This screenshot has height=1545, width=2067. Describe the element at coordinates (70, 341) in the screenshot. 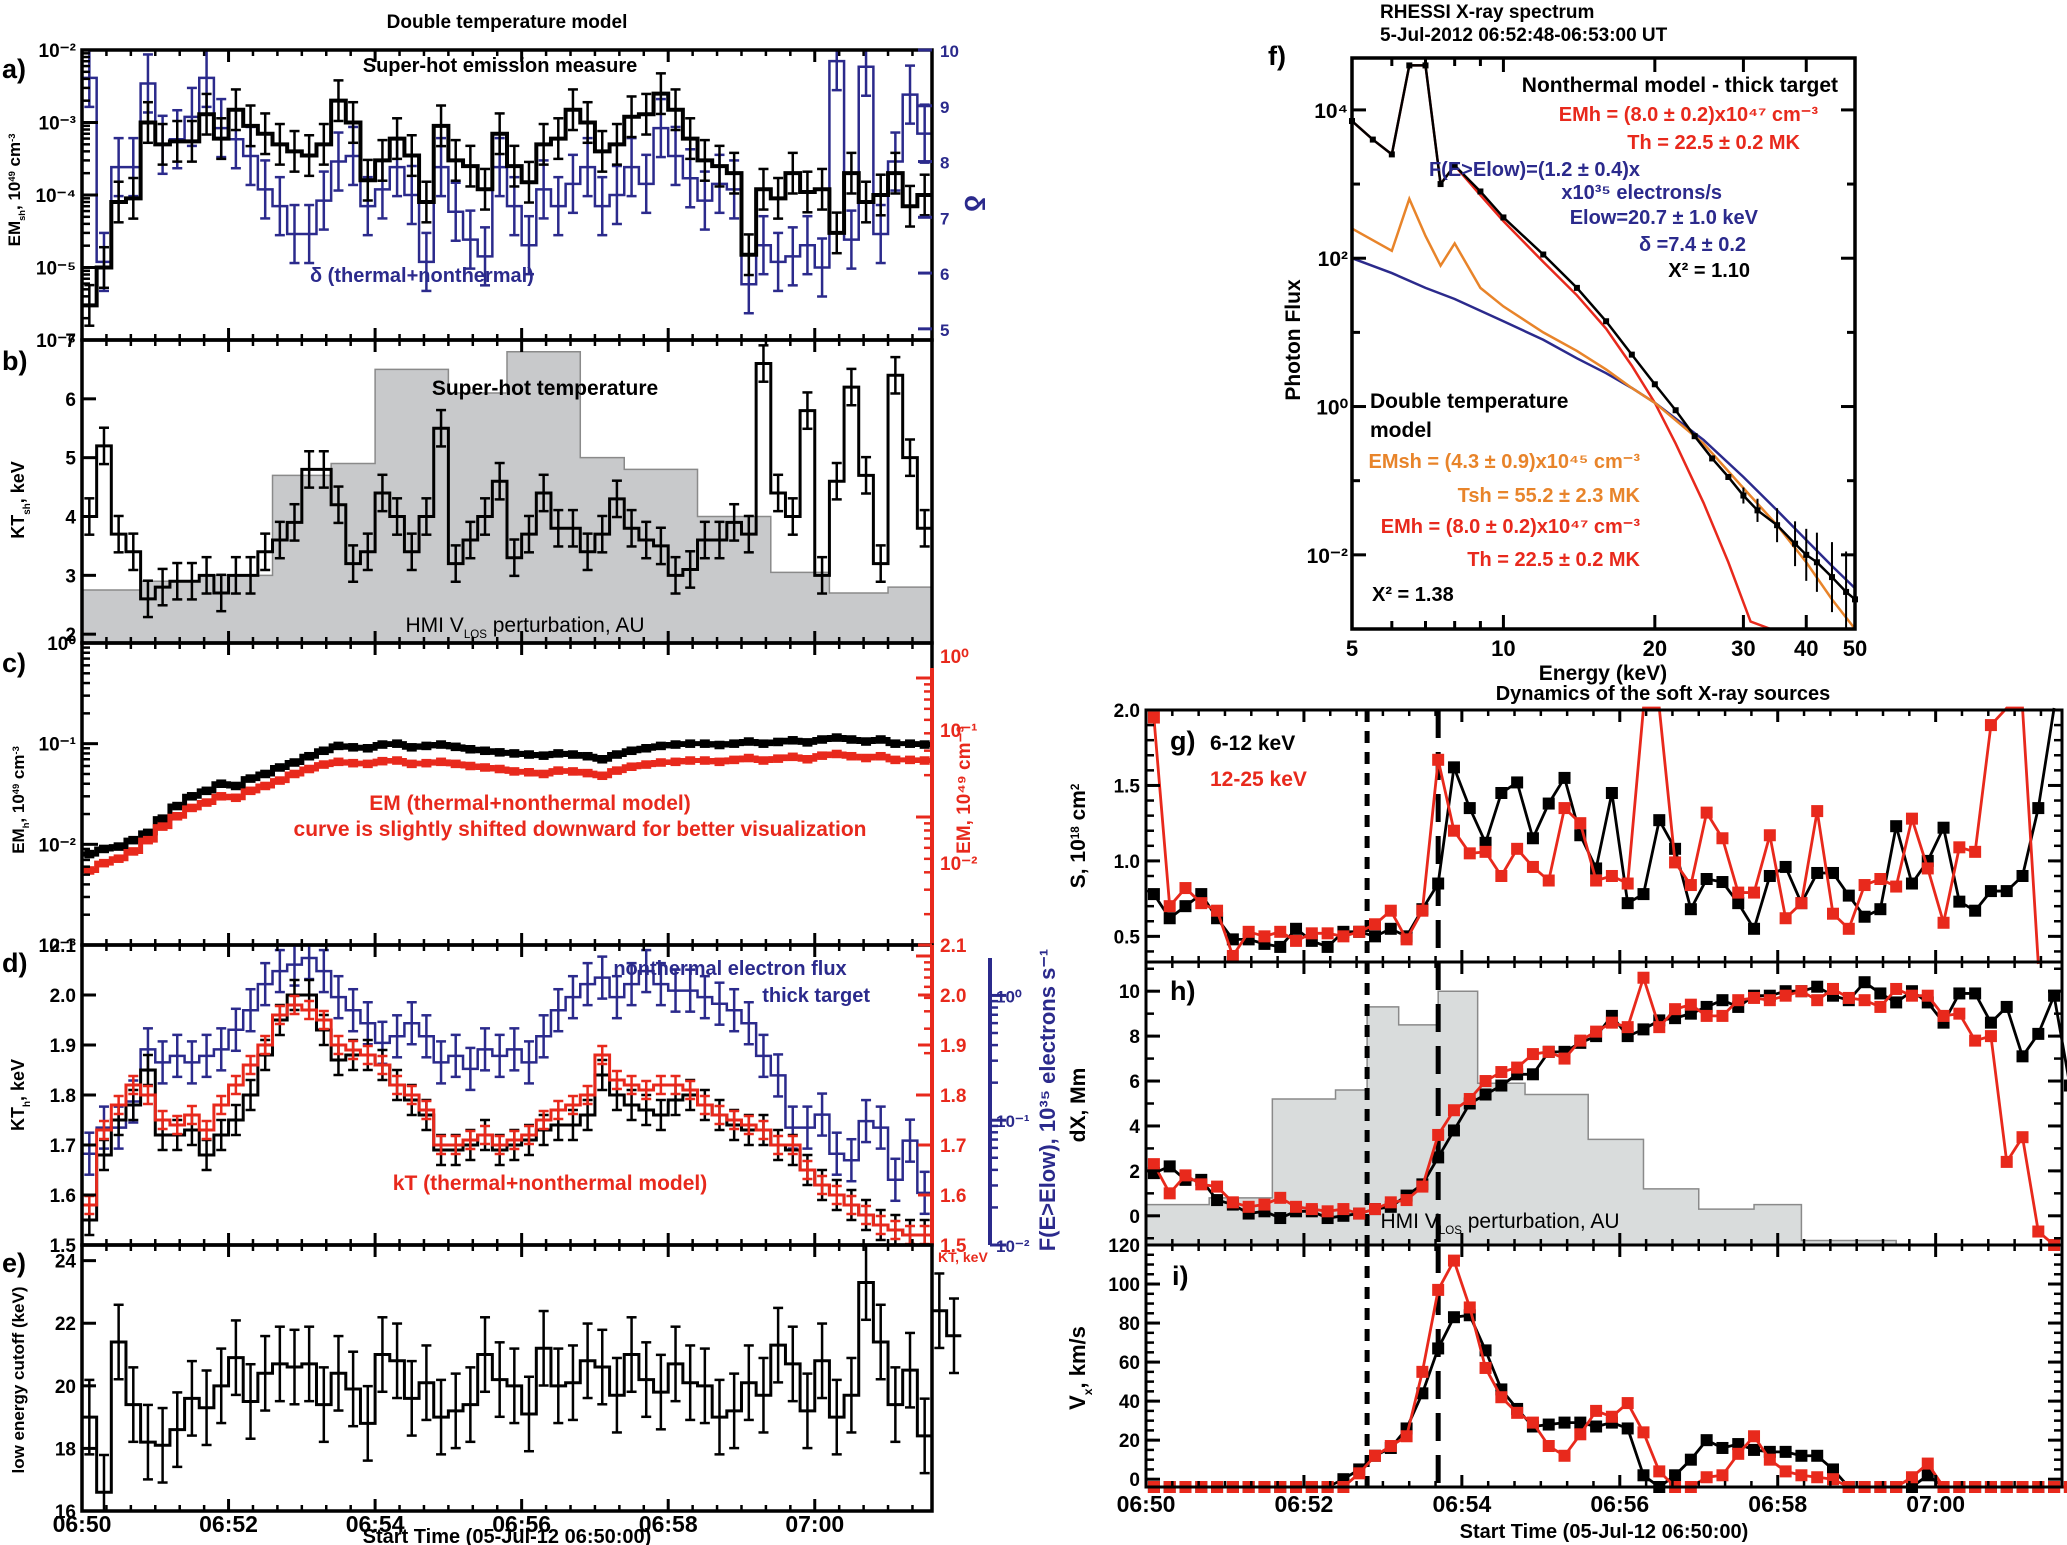

I see `y-tick-label: 7` at that location.